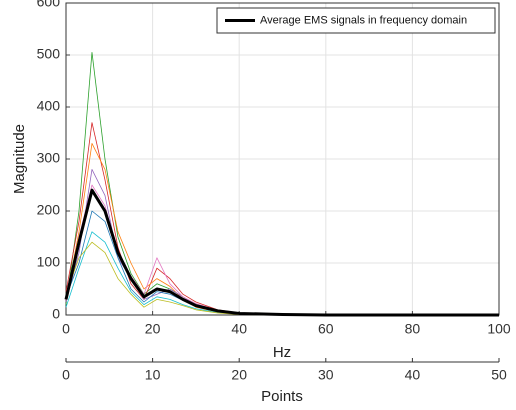 The image size is (516, 410). What do you see at coordinates (49, 158) in the screenshot?
I see `y-tick-label: 300` at bounding box center [49, 158].